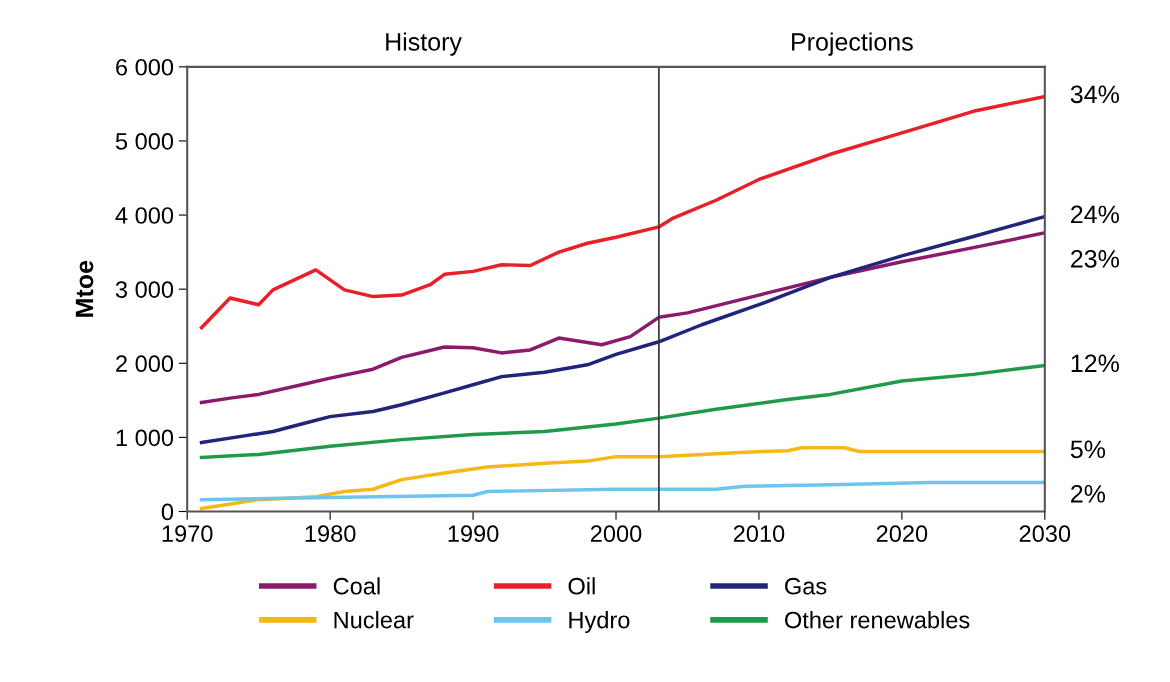  Describe the element at coordinates (581, 586) in the screenshot. I see `legend-label: Oil` at that location.